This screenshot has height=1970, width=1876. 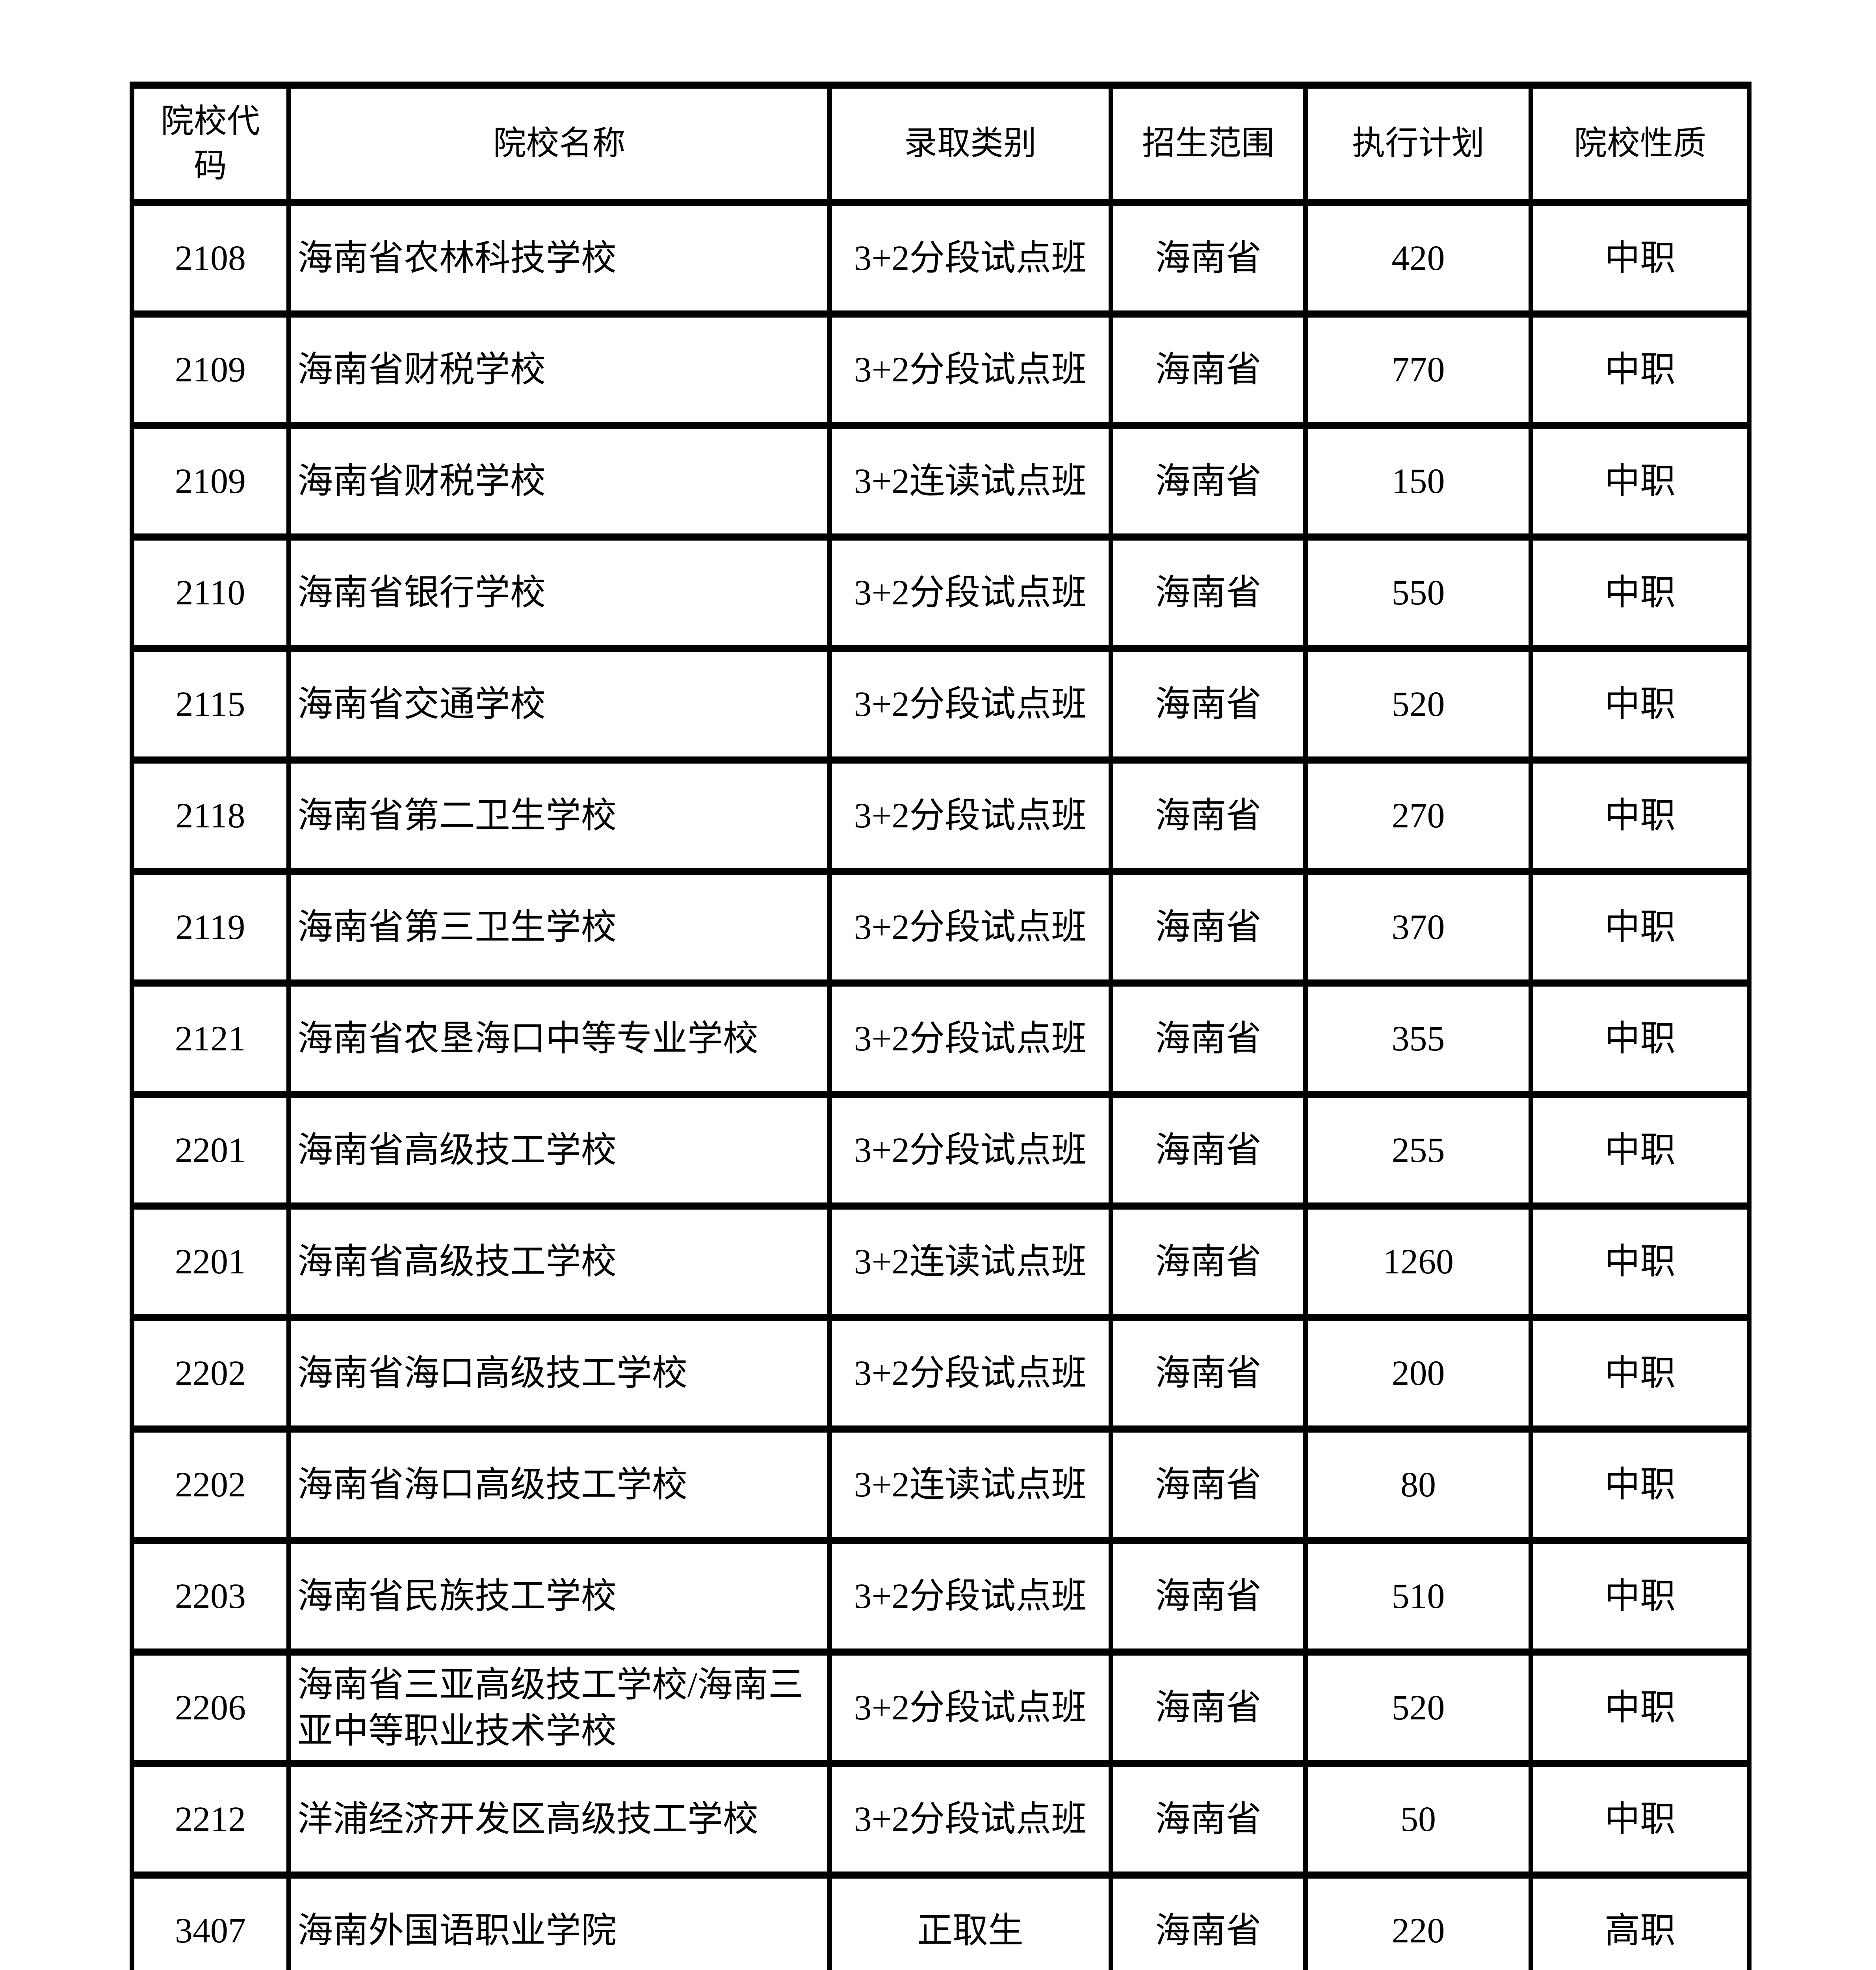 What do you see at coordinates (1418, 816) in the screenshot?
I see `cell-plan-count: 270` at bounding box center [1418, 816].